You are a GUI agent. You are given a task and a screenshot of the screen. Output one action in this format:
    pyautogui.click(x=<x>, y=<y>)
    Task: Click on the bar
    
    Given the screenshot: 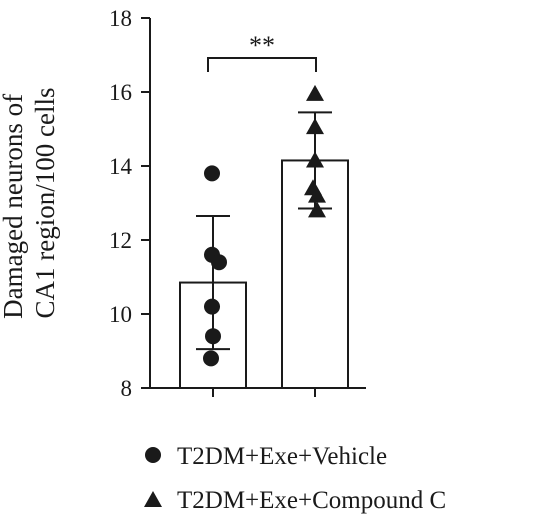 What is the action you would take?
    pyautogui.click(x=315, y=274)
    